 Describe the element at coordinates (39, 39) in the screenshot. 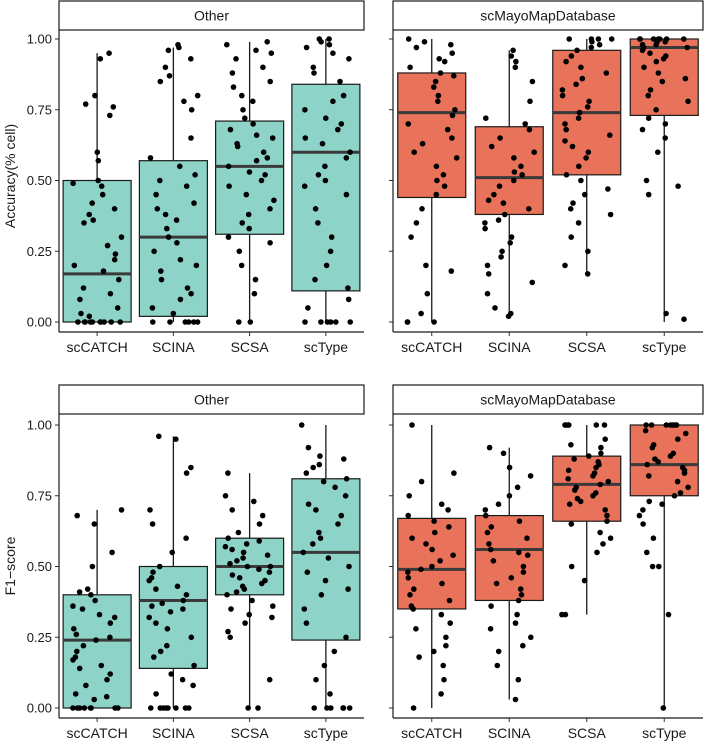

I see `y-tick-label: 1.00` at that location.